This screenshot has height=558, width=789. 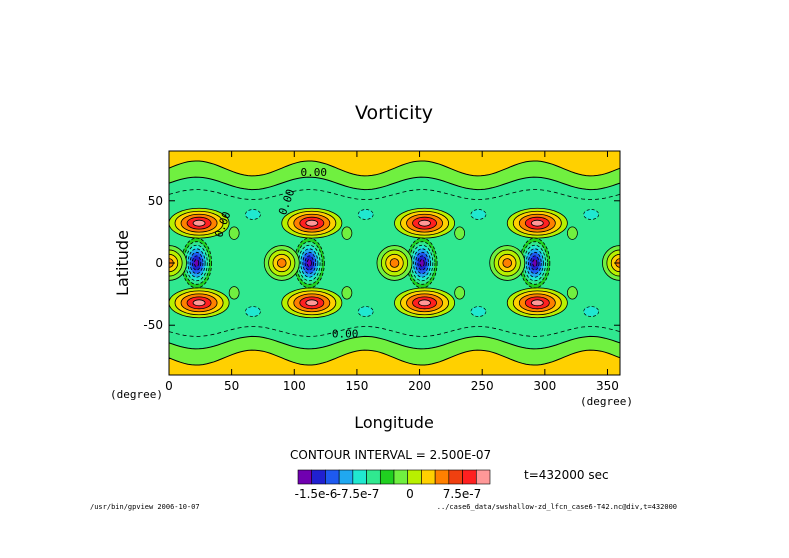 I want to click on contour-label-0: 0.00, so click(x=314, y=172).